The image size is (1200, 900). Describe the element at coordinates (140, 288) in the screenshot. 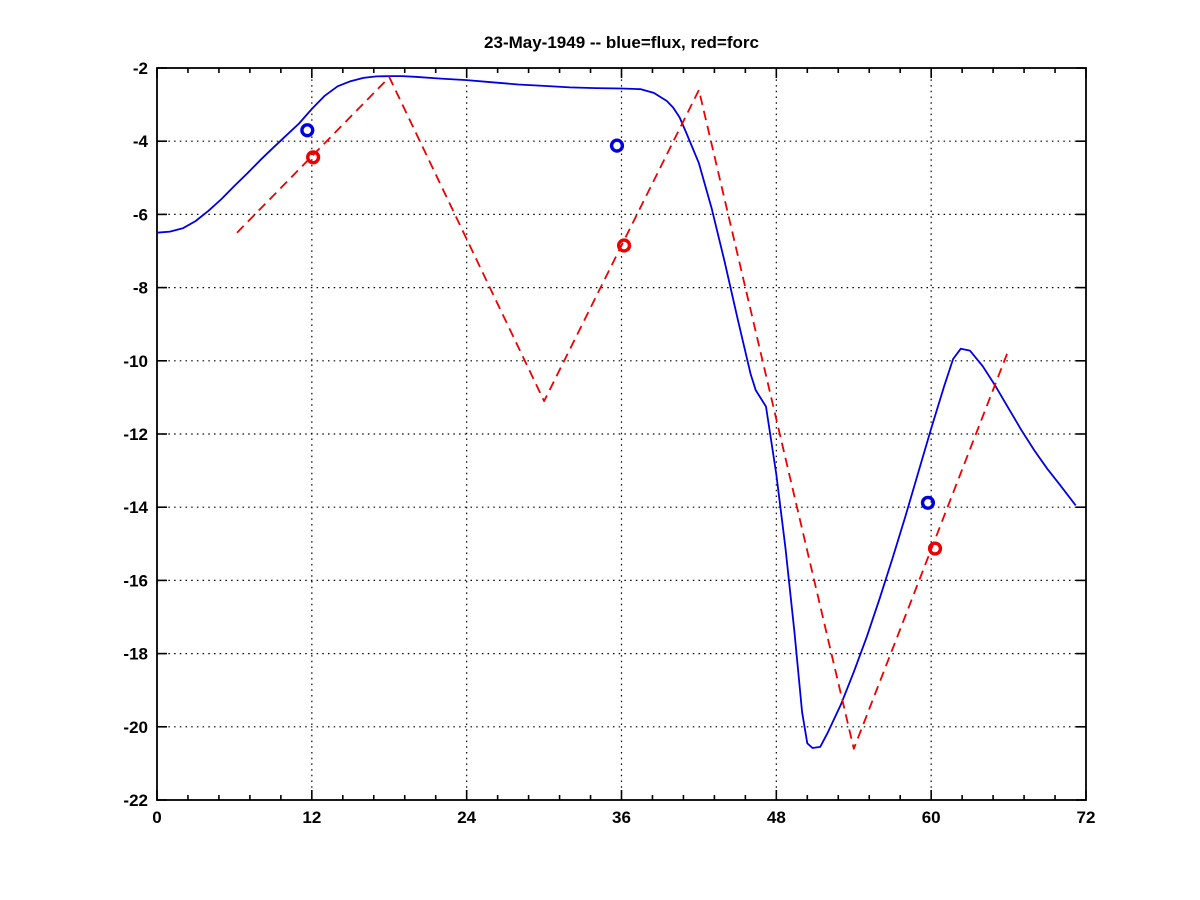

I see `y-tick-label: -8` at that location.